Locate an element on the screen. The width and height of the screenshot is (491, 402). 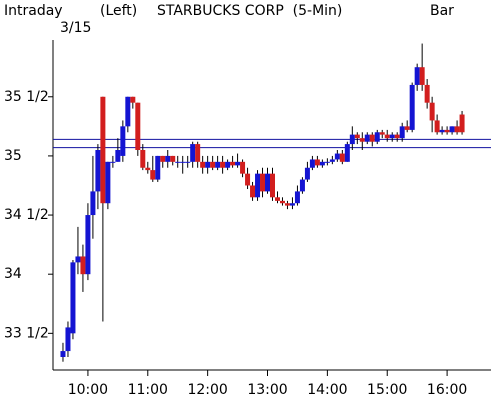
x-tick-label: 12:00 is located at coordinates (207, 390).